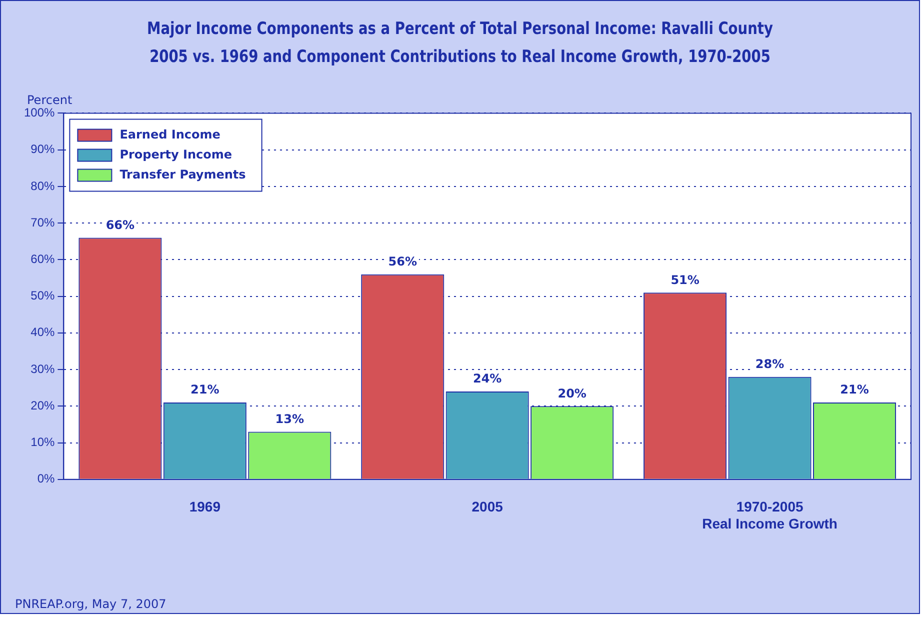 This screenshot has height=619, width=922. I want to click on y-tick-label: 10%, so click(43, 442).